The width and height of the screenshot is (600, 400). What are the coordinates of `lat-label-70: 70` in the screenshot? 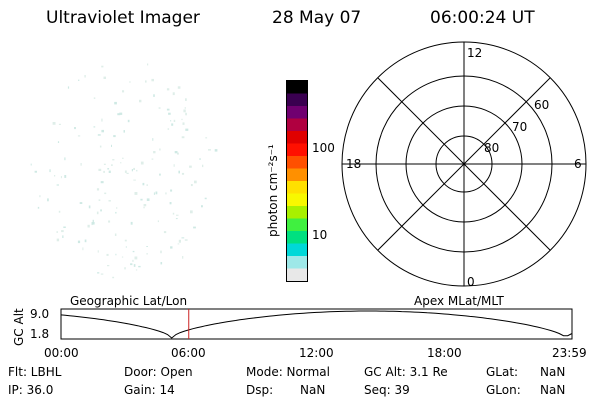 It's located at (519, 127).